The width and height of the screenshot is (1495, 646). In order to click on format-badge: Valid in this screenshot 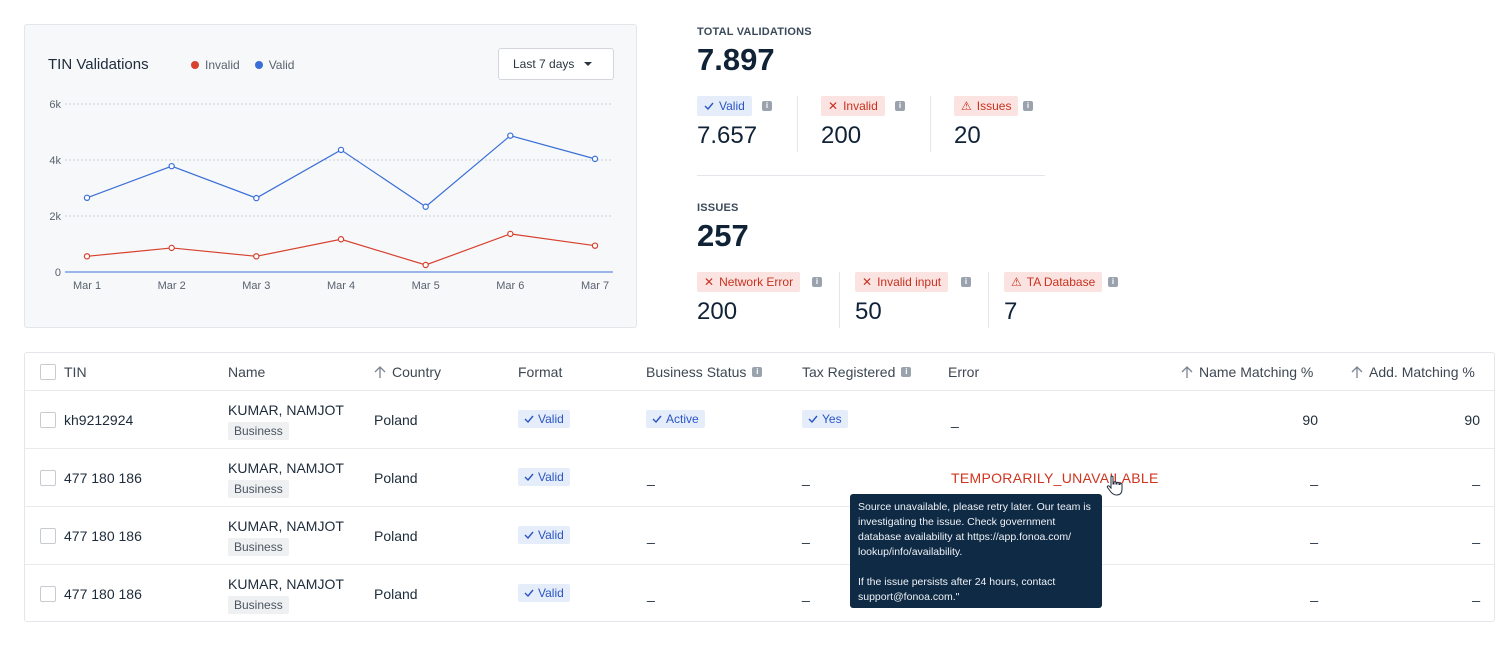, I will do `click(544, 477)`.